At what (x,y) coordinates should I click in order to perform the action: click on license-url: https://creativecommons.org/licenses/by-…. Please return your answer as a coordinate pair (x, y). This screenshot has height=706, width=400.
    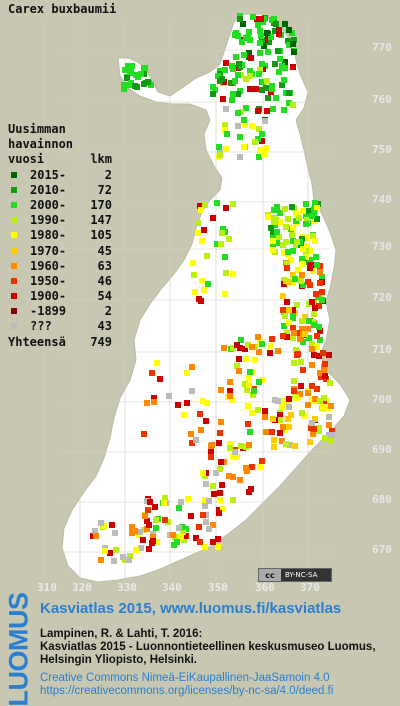
    Looking at the image, I should click on (187, 691).